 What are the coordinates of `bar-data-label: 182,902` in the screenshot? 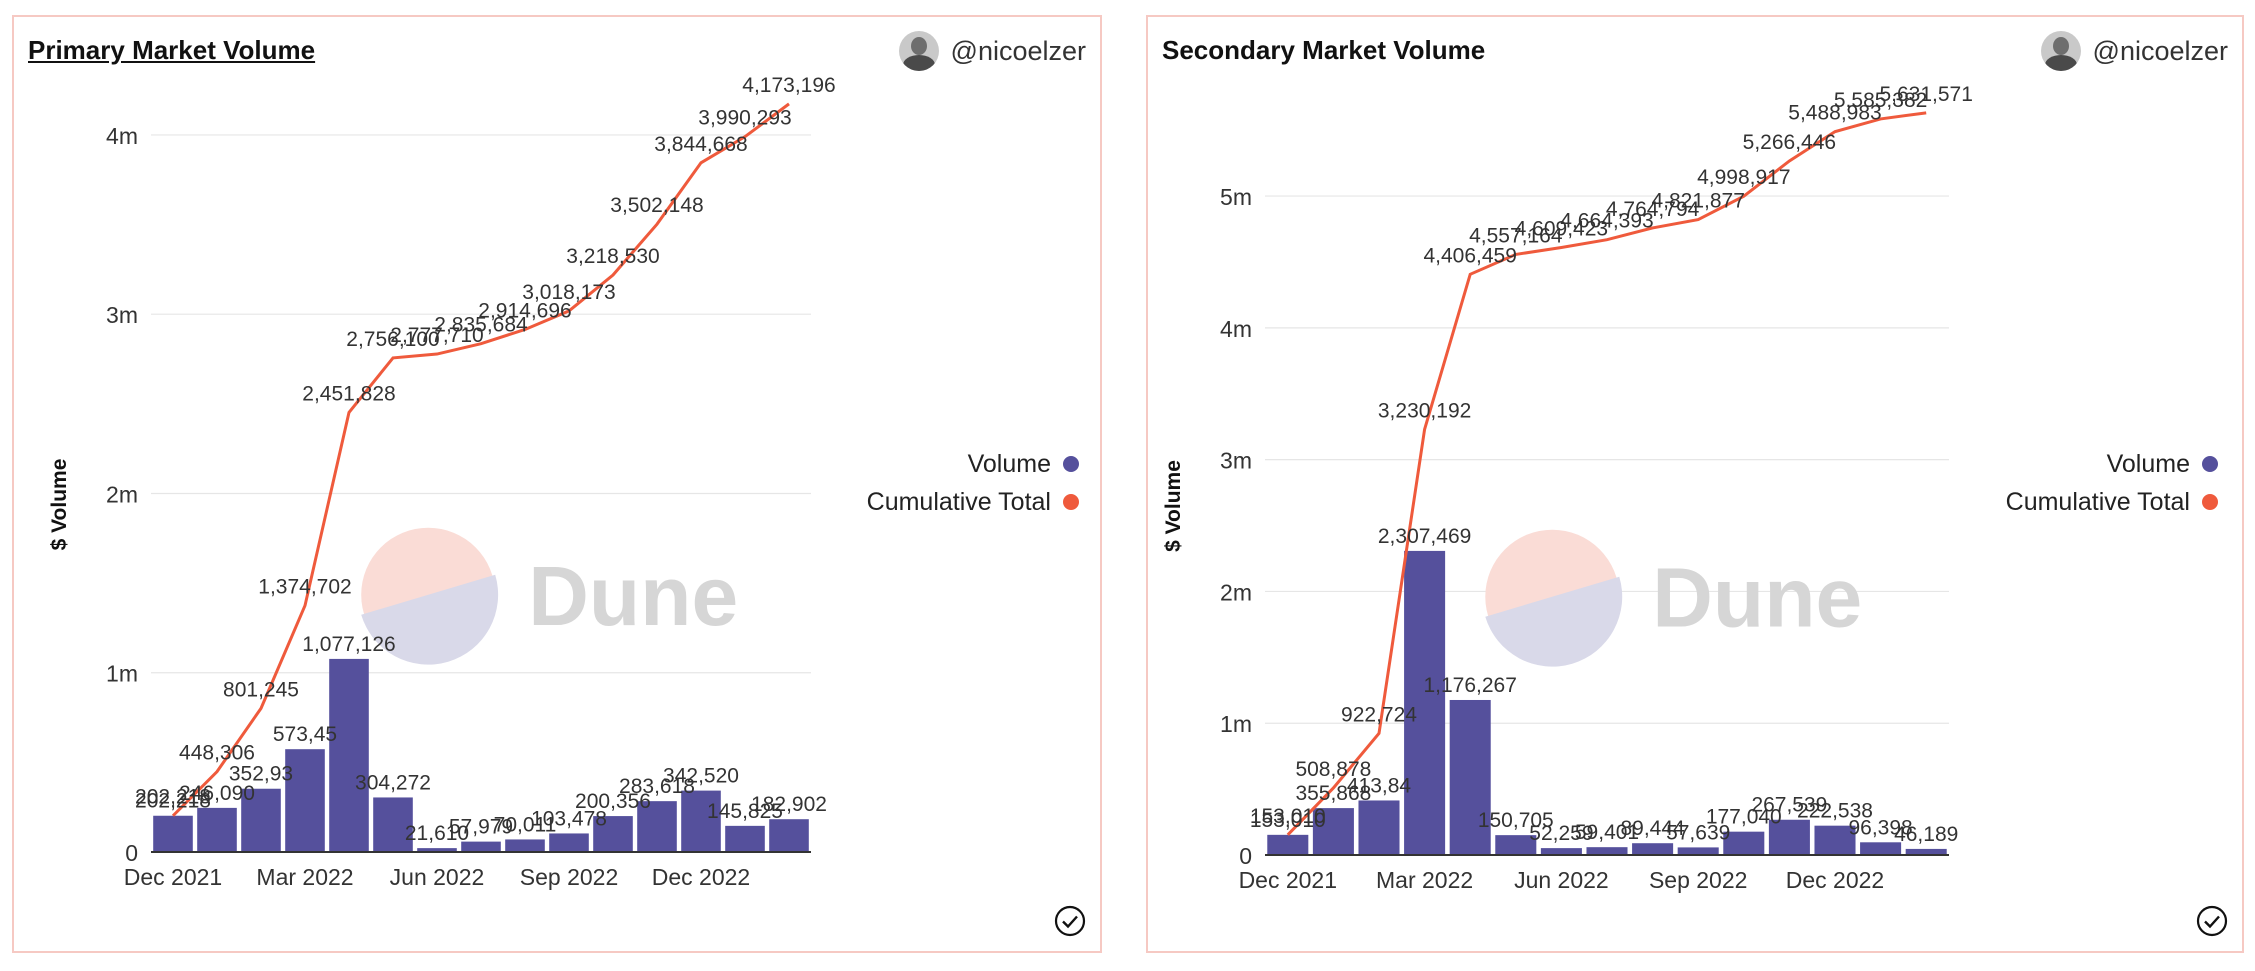 It's located at (789, 804).